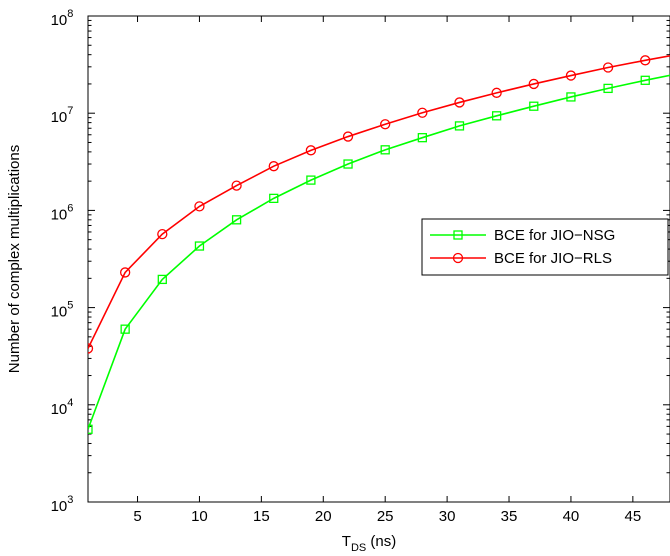 This screenshot has height=556, width=670. I want to click on y-tick-label: 10⁵, so click(62, 310).